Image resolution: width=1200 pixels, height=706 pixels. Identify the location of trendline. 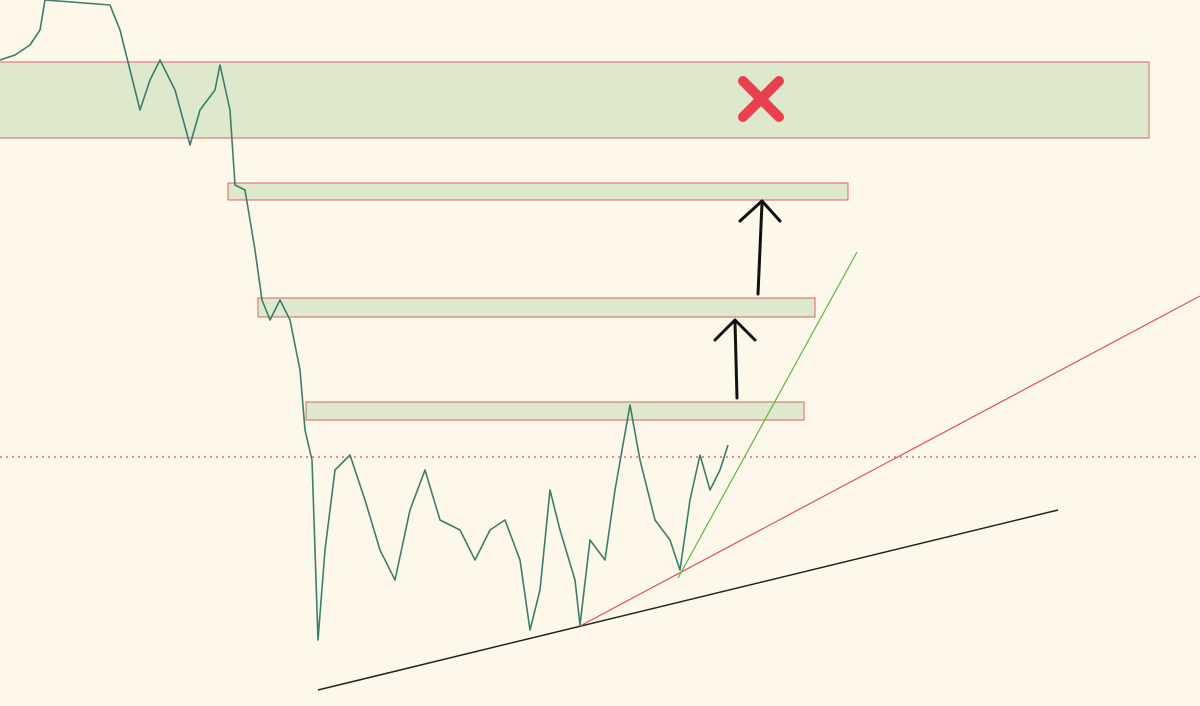
(767, 415).